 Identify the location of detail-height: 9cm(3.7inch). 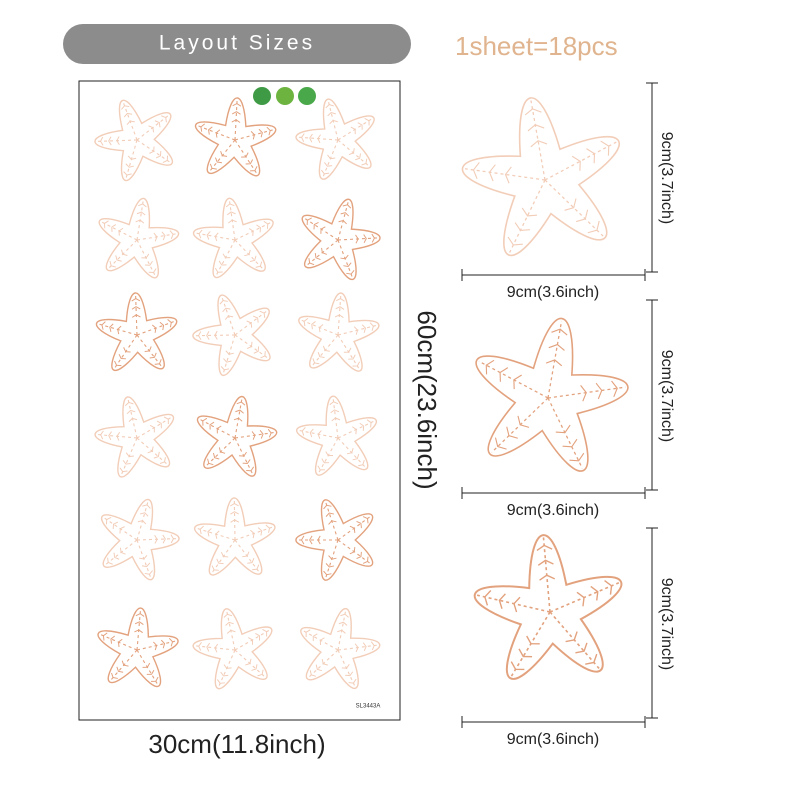
(666, 396).